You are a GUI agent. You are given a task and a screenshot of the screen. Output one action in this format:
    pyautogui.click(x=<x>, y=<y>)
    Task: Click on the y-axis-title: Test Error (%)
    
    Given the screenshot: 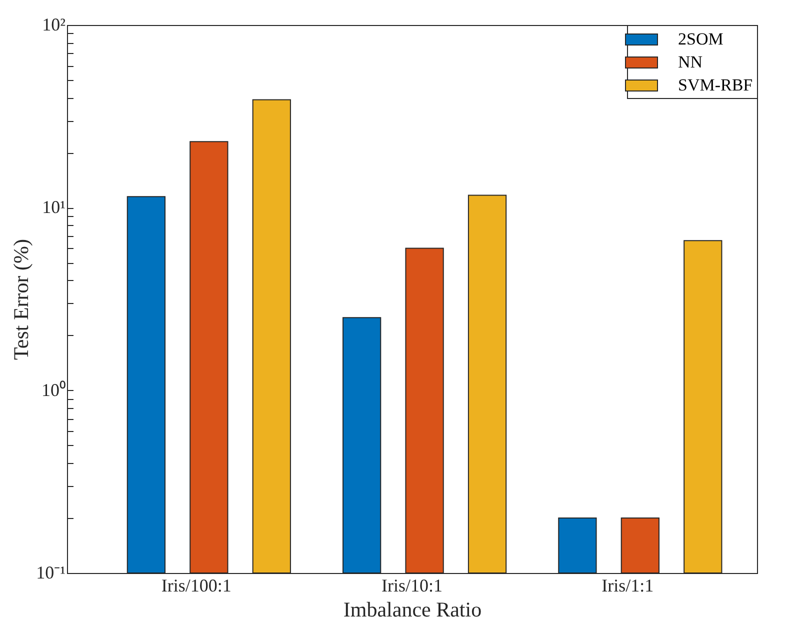 What is the action you would take?
    pyautogui.click(x=21, y=299)
    